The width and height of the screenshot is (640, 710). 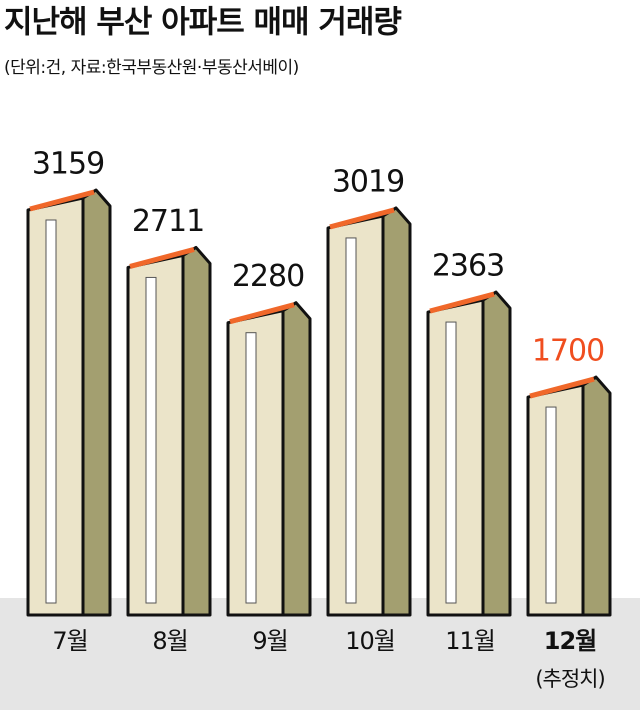 What do you see at coordinates (470, 641) in the screenshot?
I see `x-tick-label: 11월` at bounding box center [470, 641].